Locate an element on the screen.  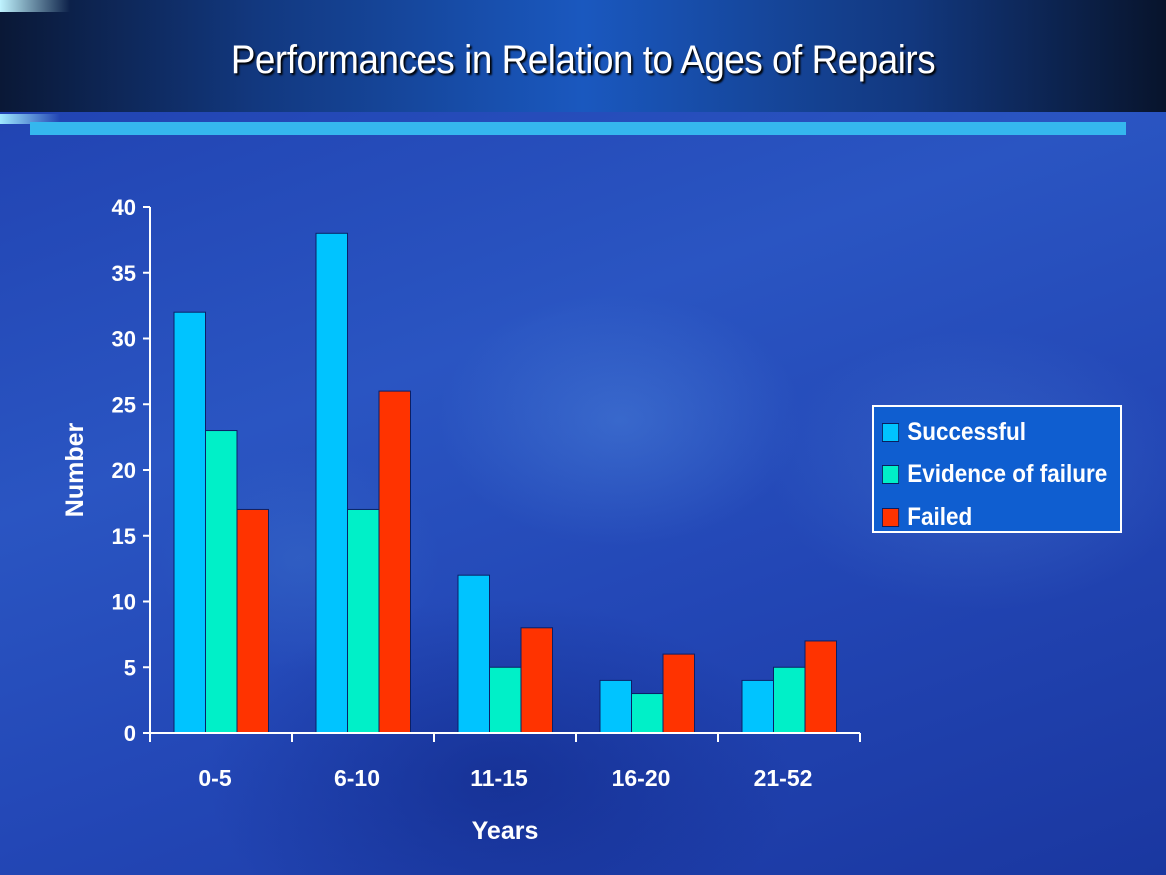
accent-bar is located at coordinates (578, 128).